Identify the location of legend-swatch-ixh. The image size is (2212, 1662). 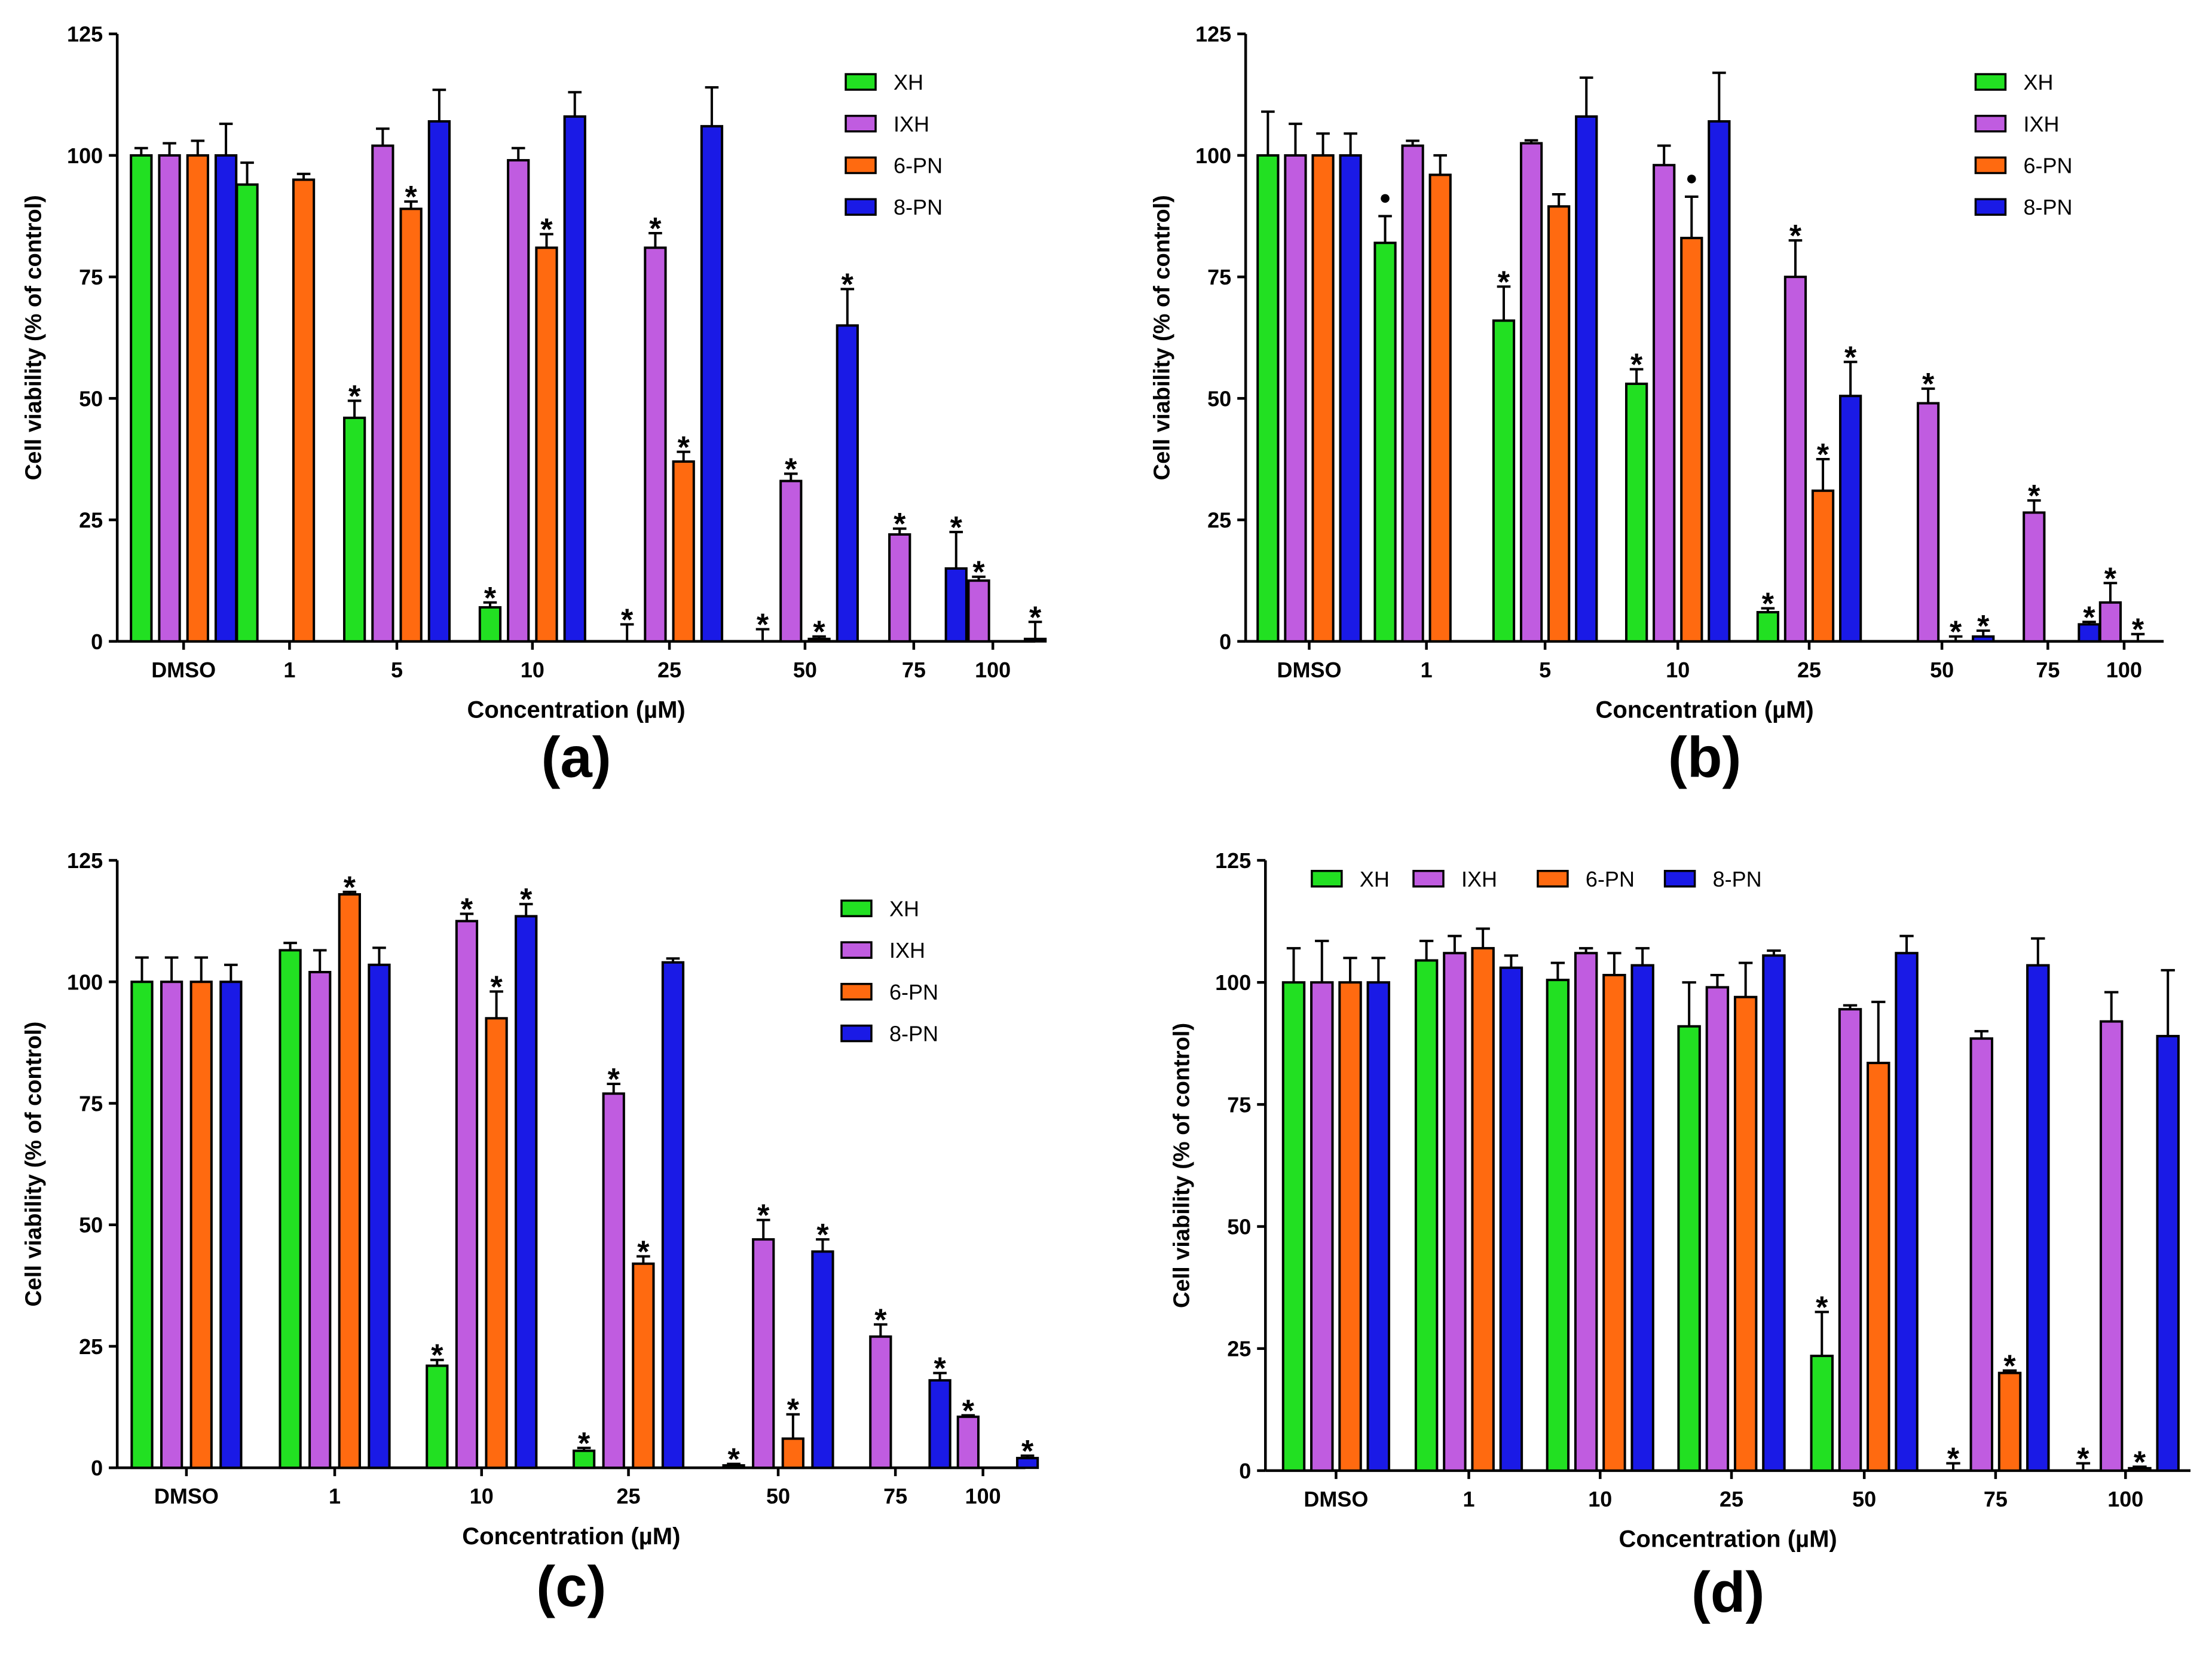
(856, 950).